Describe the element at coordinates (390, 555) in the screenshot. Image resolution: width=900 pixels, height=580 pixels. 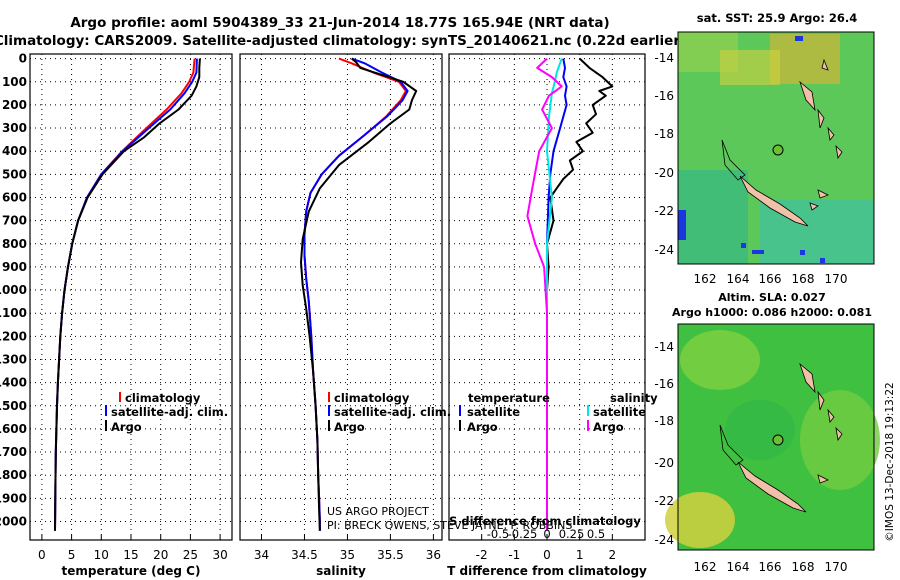
I see `salinity-xtick-label: 35.5` at that location.